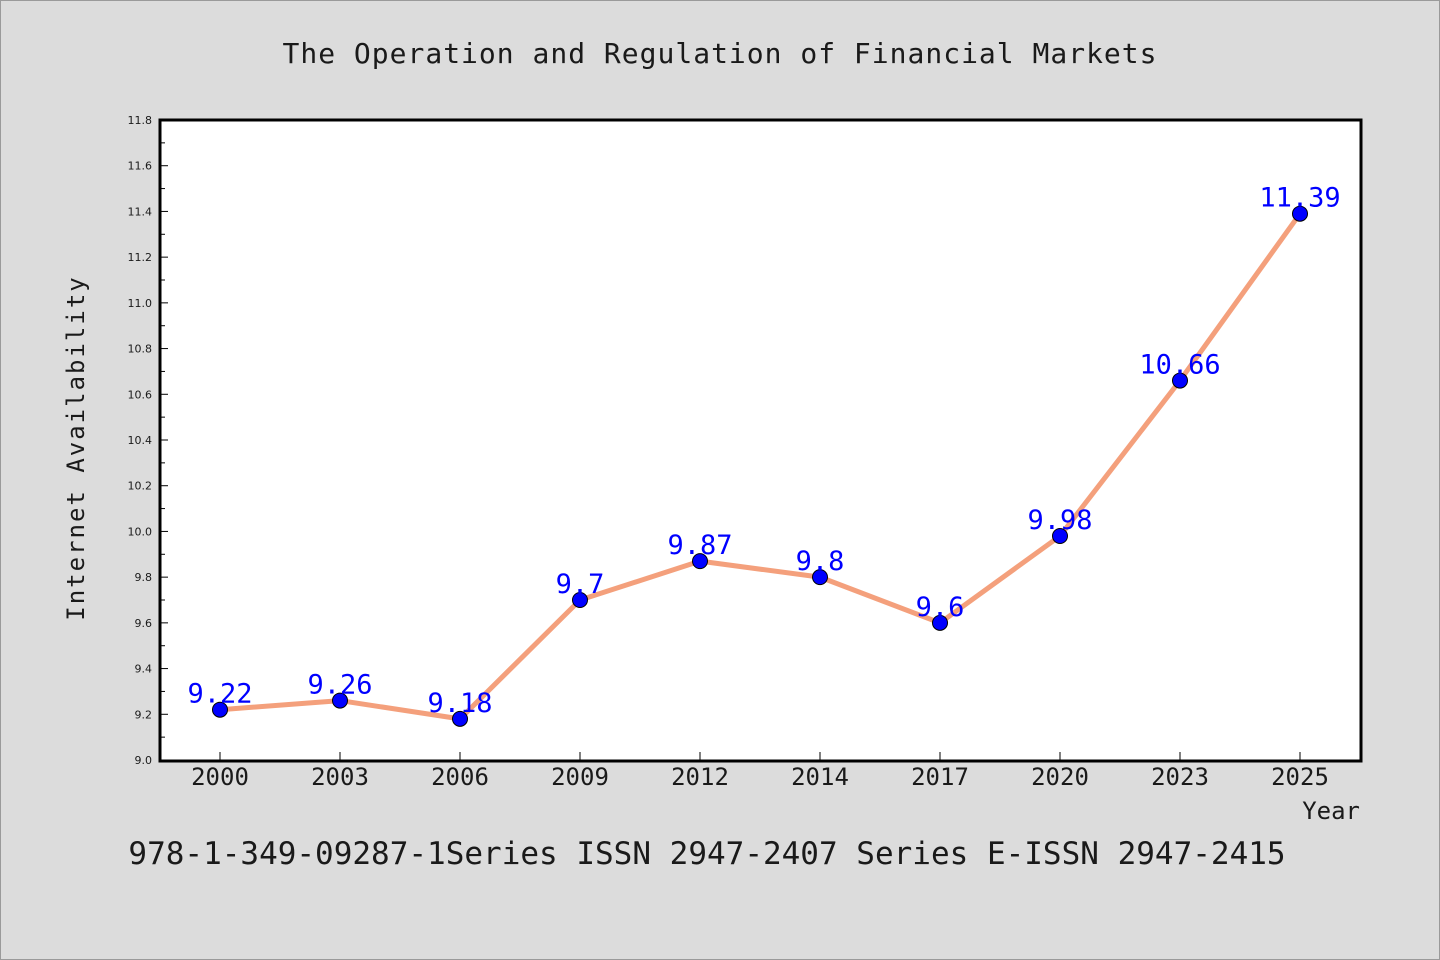 This screenshot has width=1440, height=960. What do you see at coordinates (459, 703) in the screenshot?
I see `data-label: 9.18` at bounding box center [459, 703].